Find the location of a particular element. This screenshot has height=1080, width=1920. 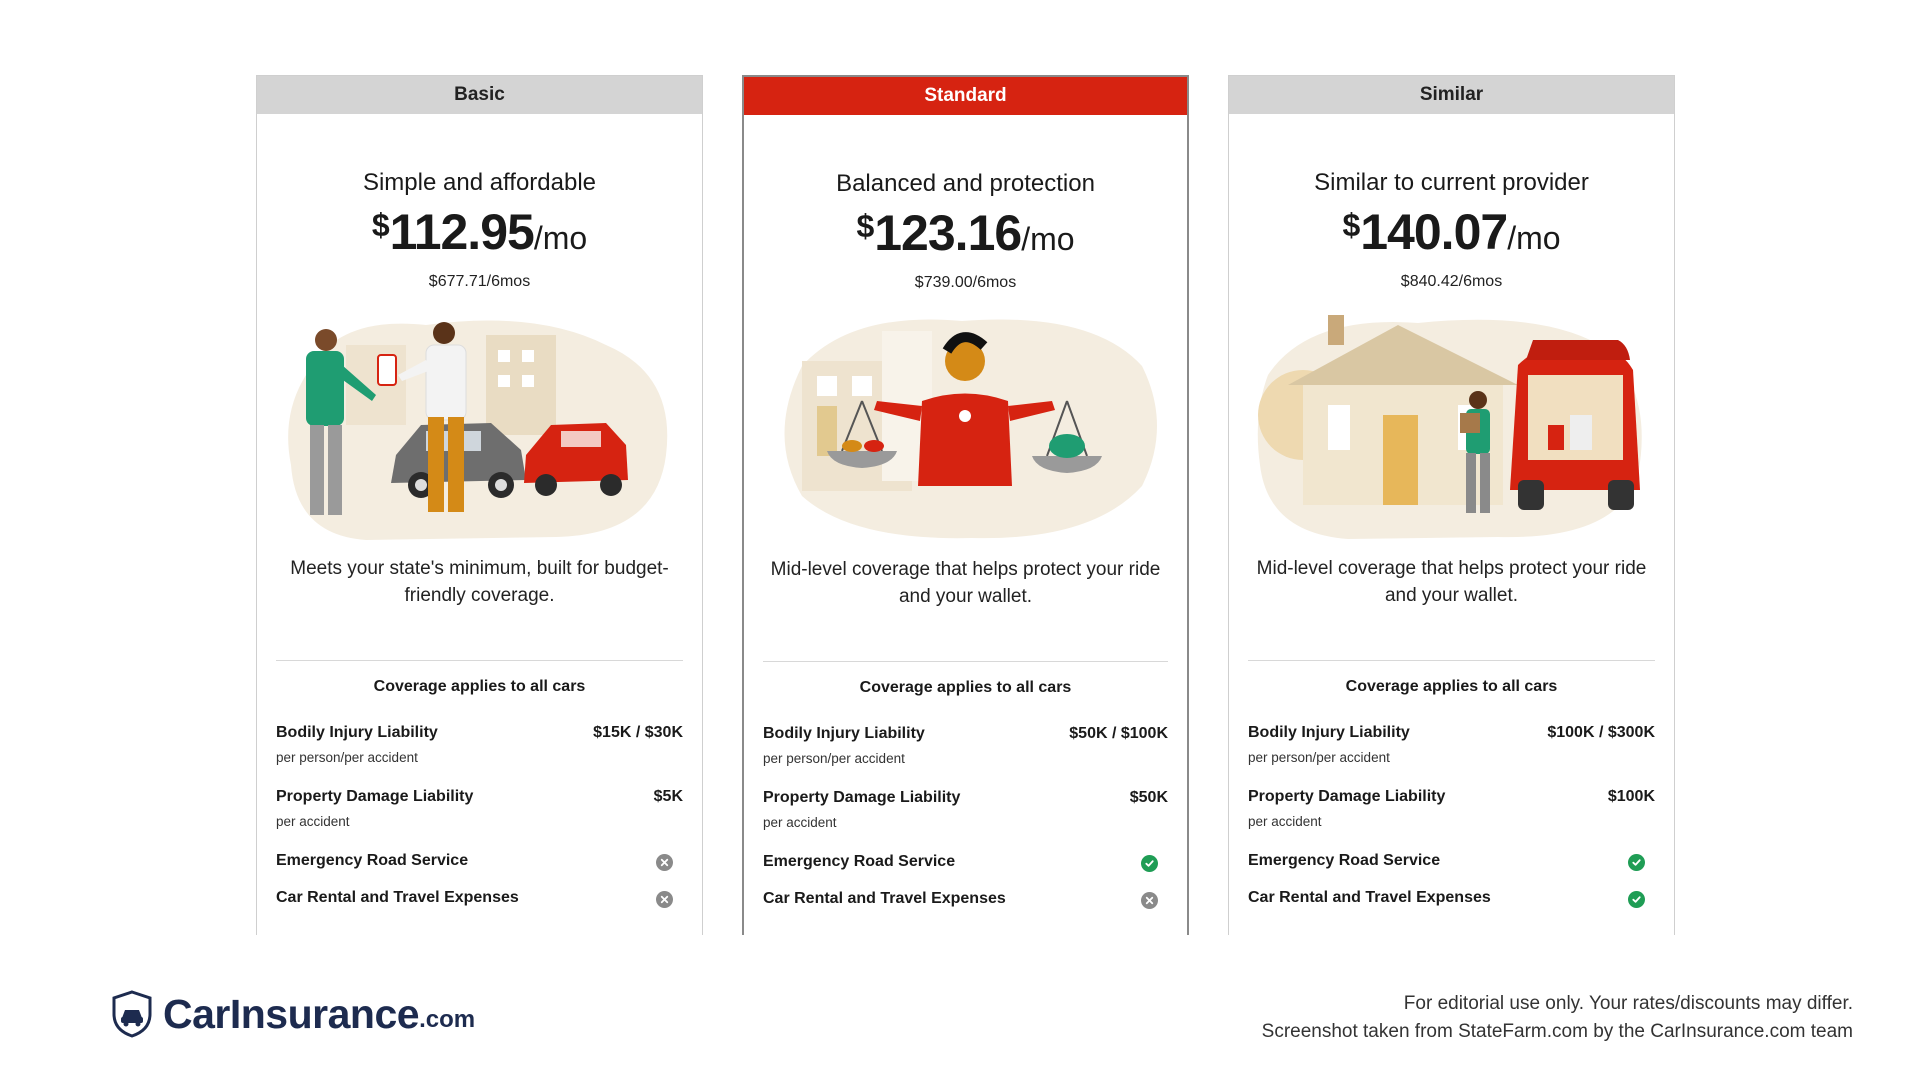

monthly-price: $123.16/mo is located at coordinates (965, 233).